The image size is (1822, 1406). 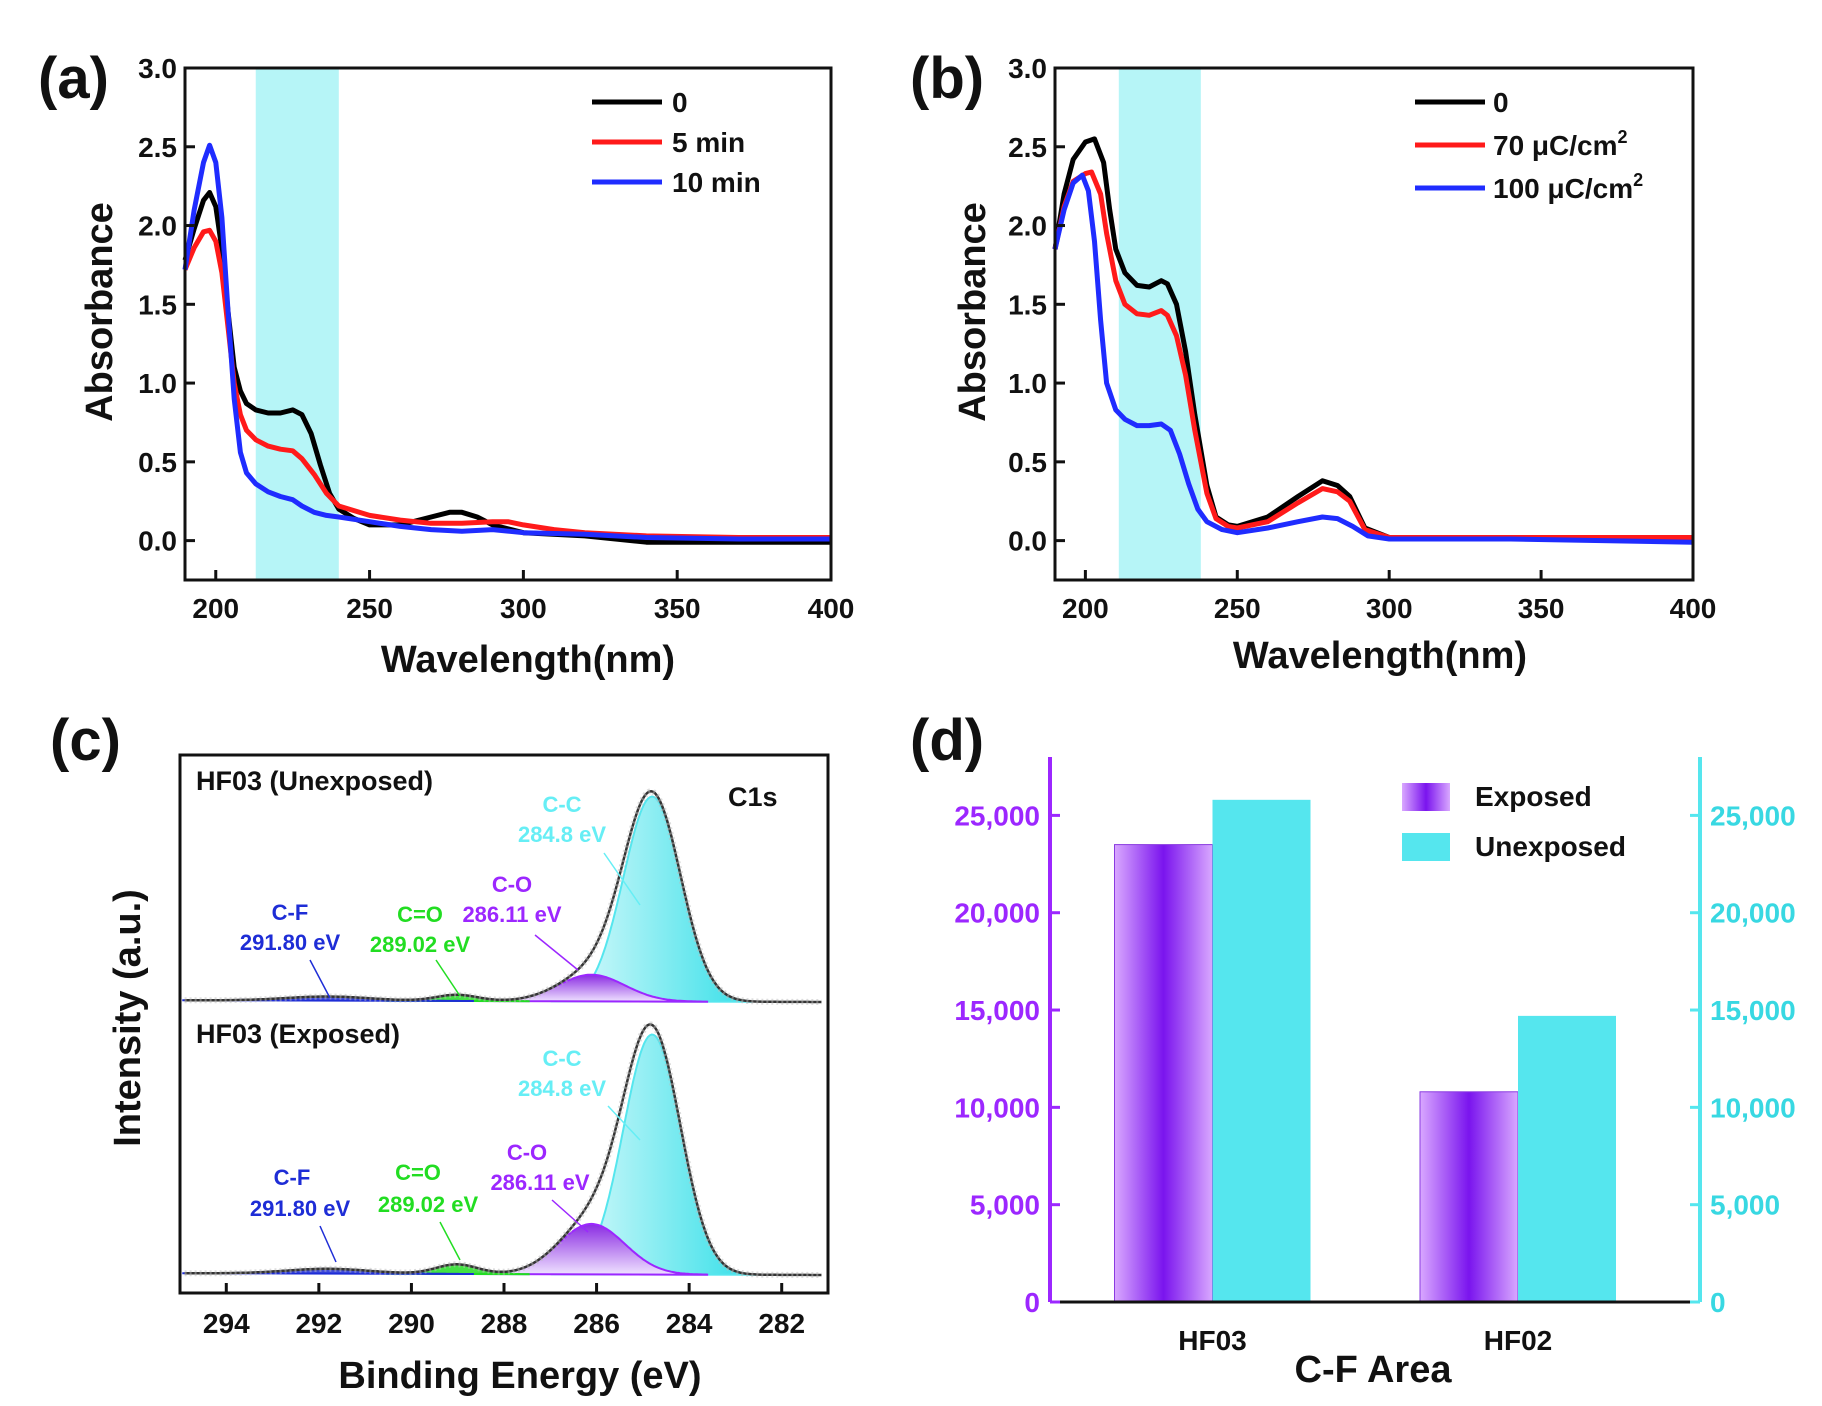 I want to click on x-tick-label: 290, so click(x=411, y=1323).